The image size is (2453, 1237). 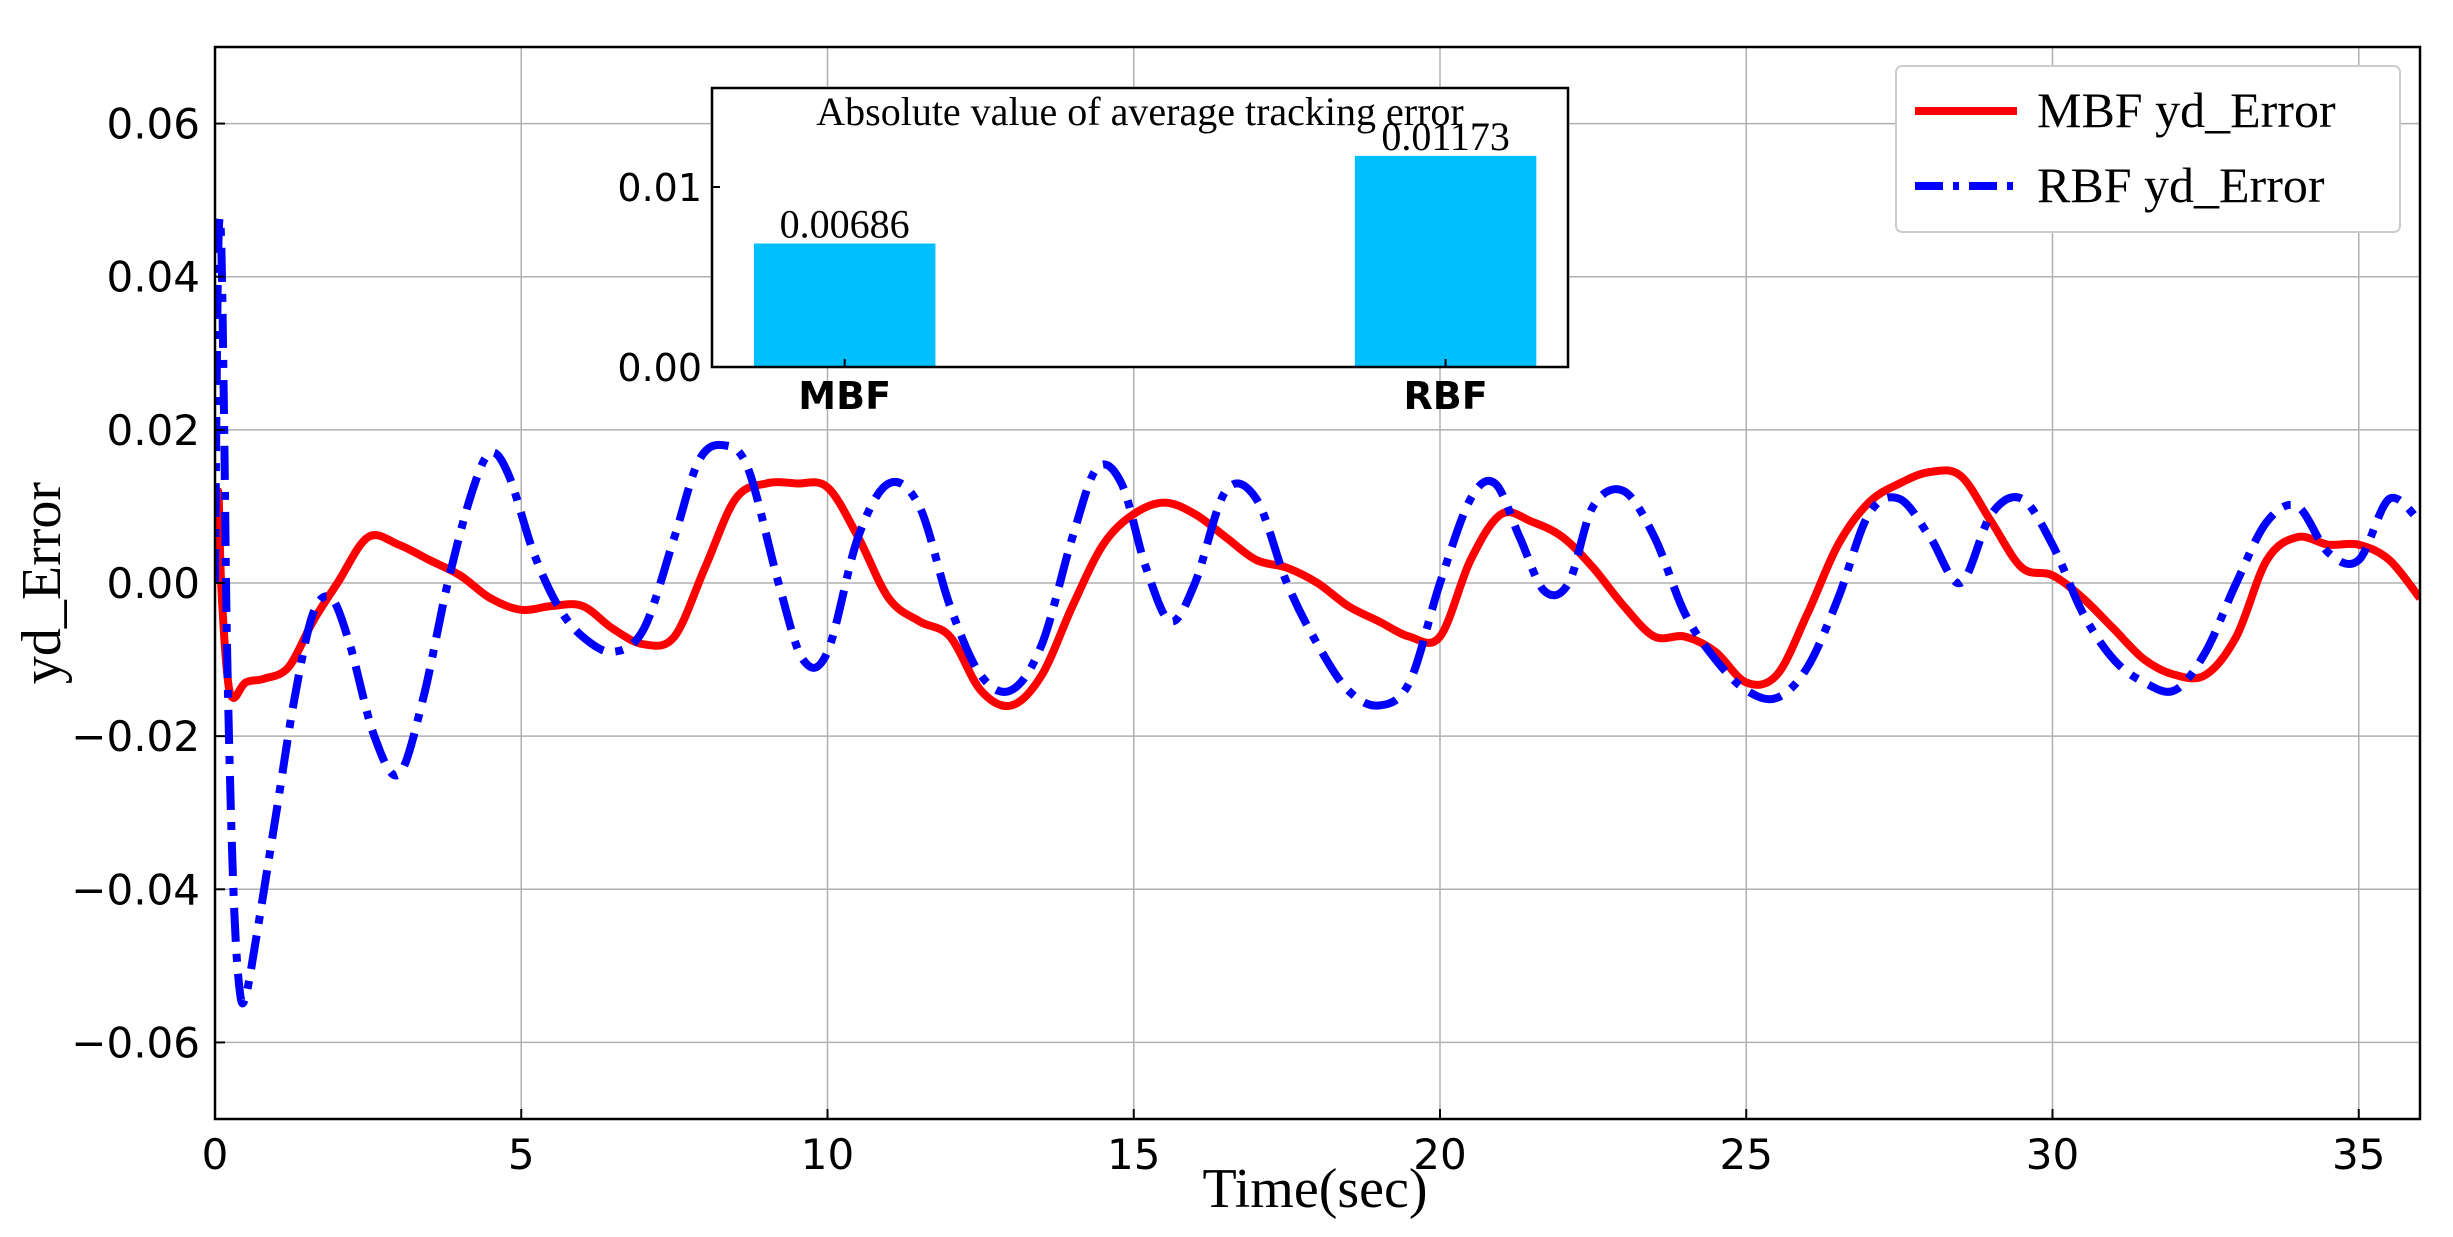 What do you see at coordinates (1314, 1189) in the screenshot?
I see `x-axis-title: Time(sec)` at bounding box center [1314, 1189].